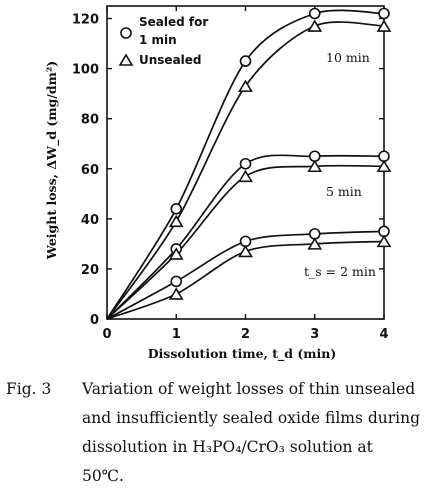 The image size is (434, 494). I want to click on y-tick-label: 40, so click(90, 220).